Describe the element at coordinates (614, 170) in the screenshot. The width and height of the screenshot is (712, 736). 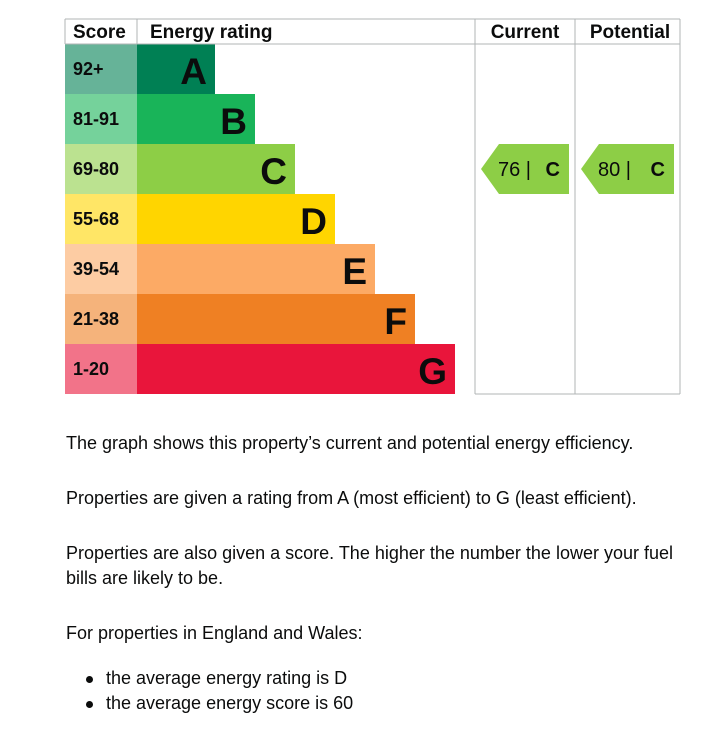
I see `potential-marker-score: 80 |` at that location.